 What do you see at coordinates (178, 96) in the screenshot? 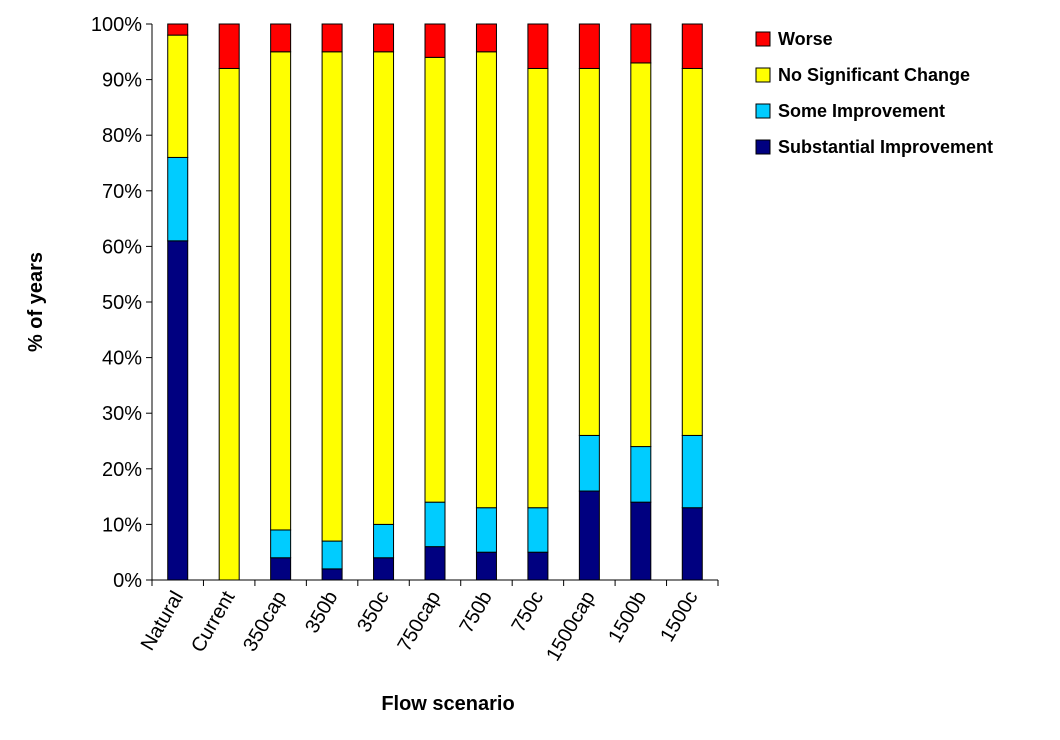
I see `bar-segment-Natural-no-significant-change` at bounding box center [178, 96].